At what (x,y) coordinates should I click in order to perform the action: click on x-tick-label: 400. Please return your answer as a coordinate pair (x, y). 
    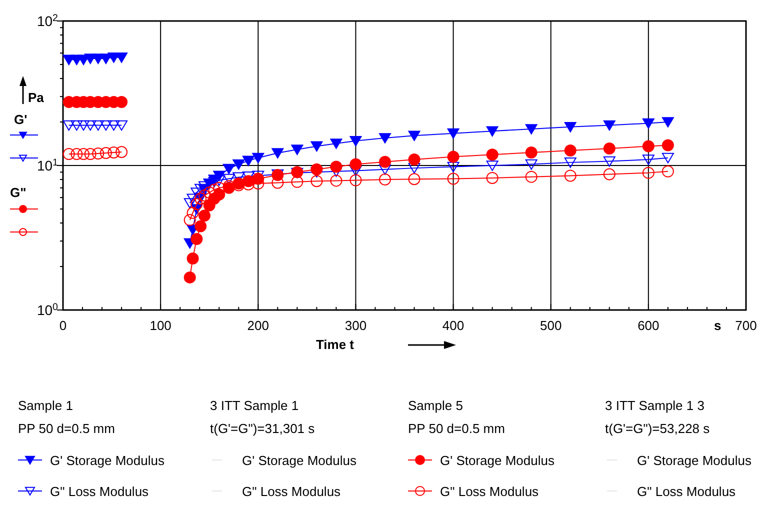
    Looking at the image, I should click on (453, 325).